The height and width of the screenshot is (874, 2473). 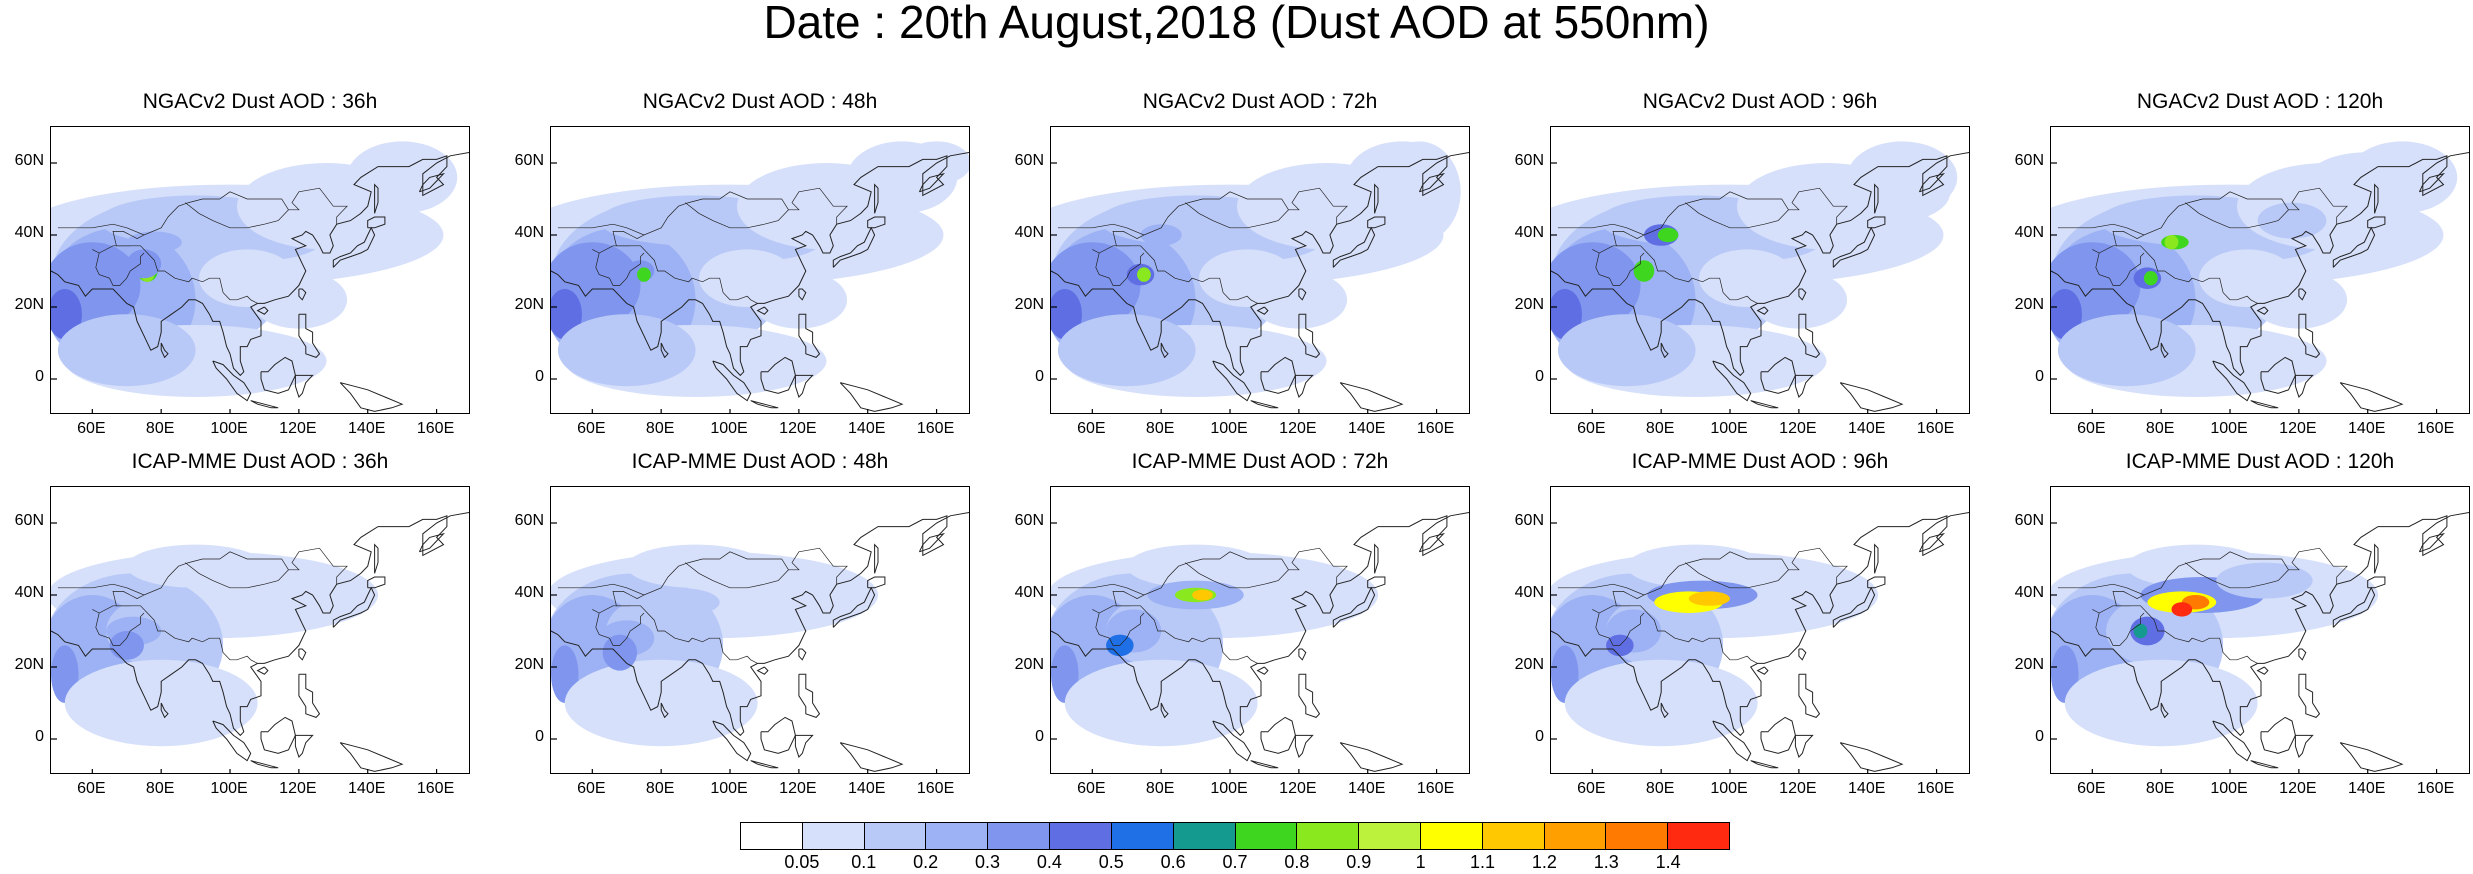 I want to click on colorbar-label: 0.9, so click(x=1359, y=862).